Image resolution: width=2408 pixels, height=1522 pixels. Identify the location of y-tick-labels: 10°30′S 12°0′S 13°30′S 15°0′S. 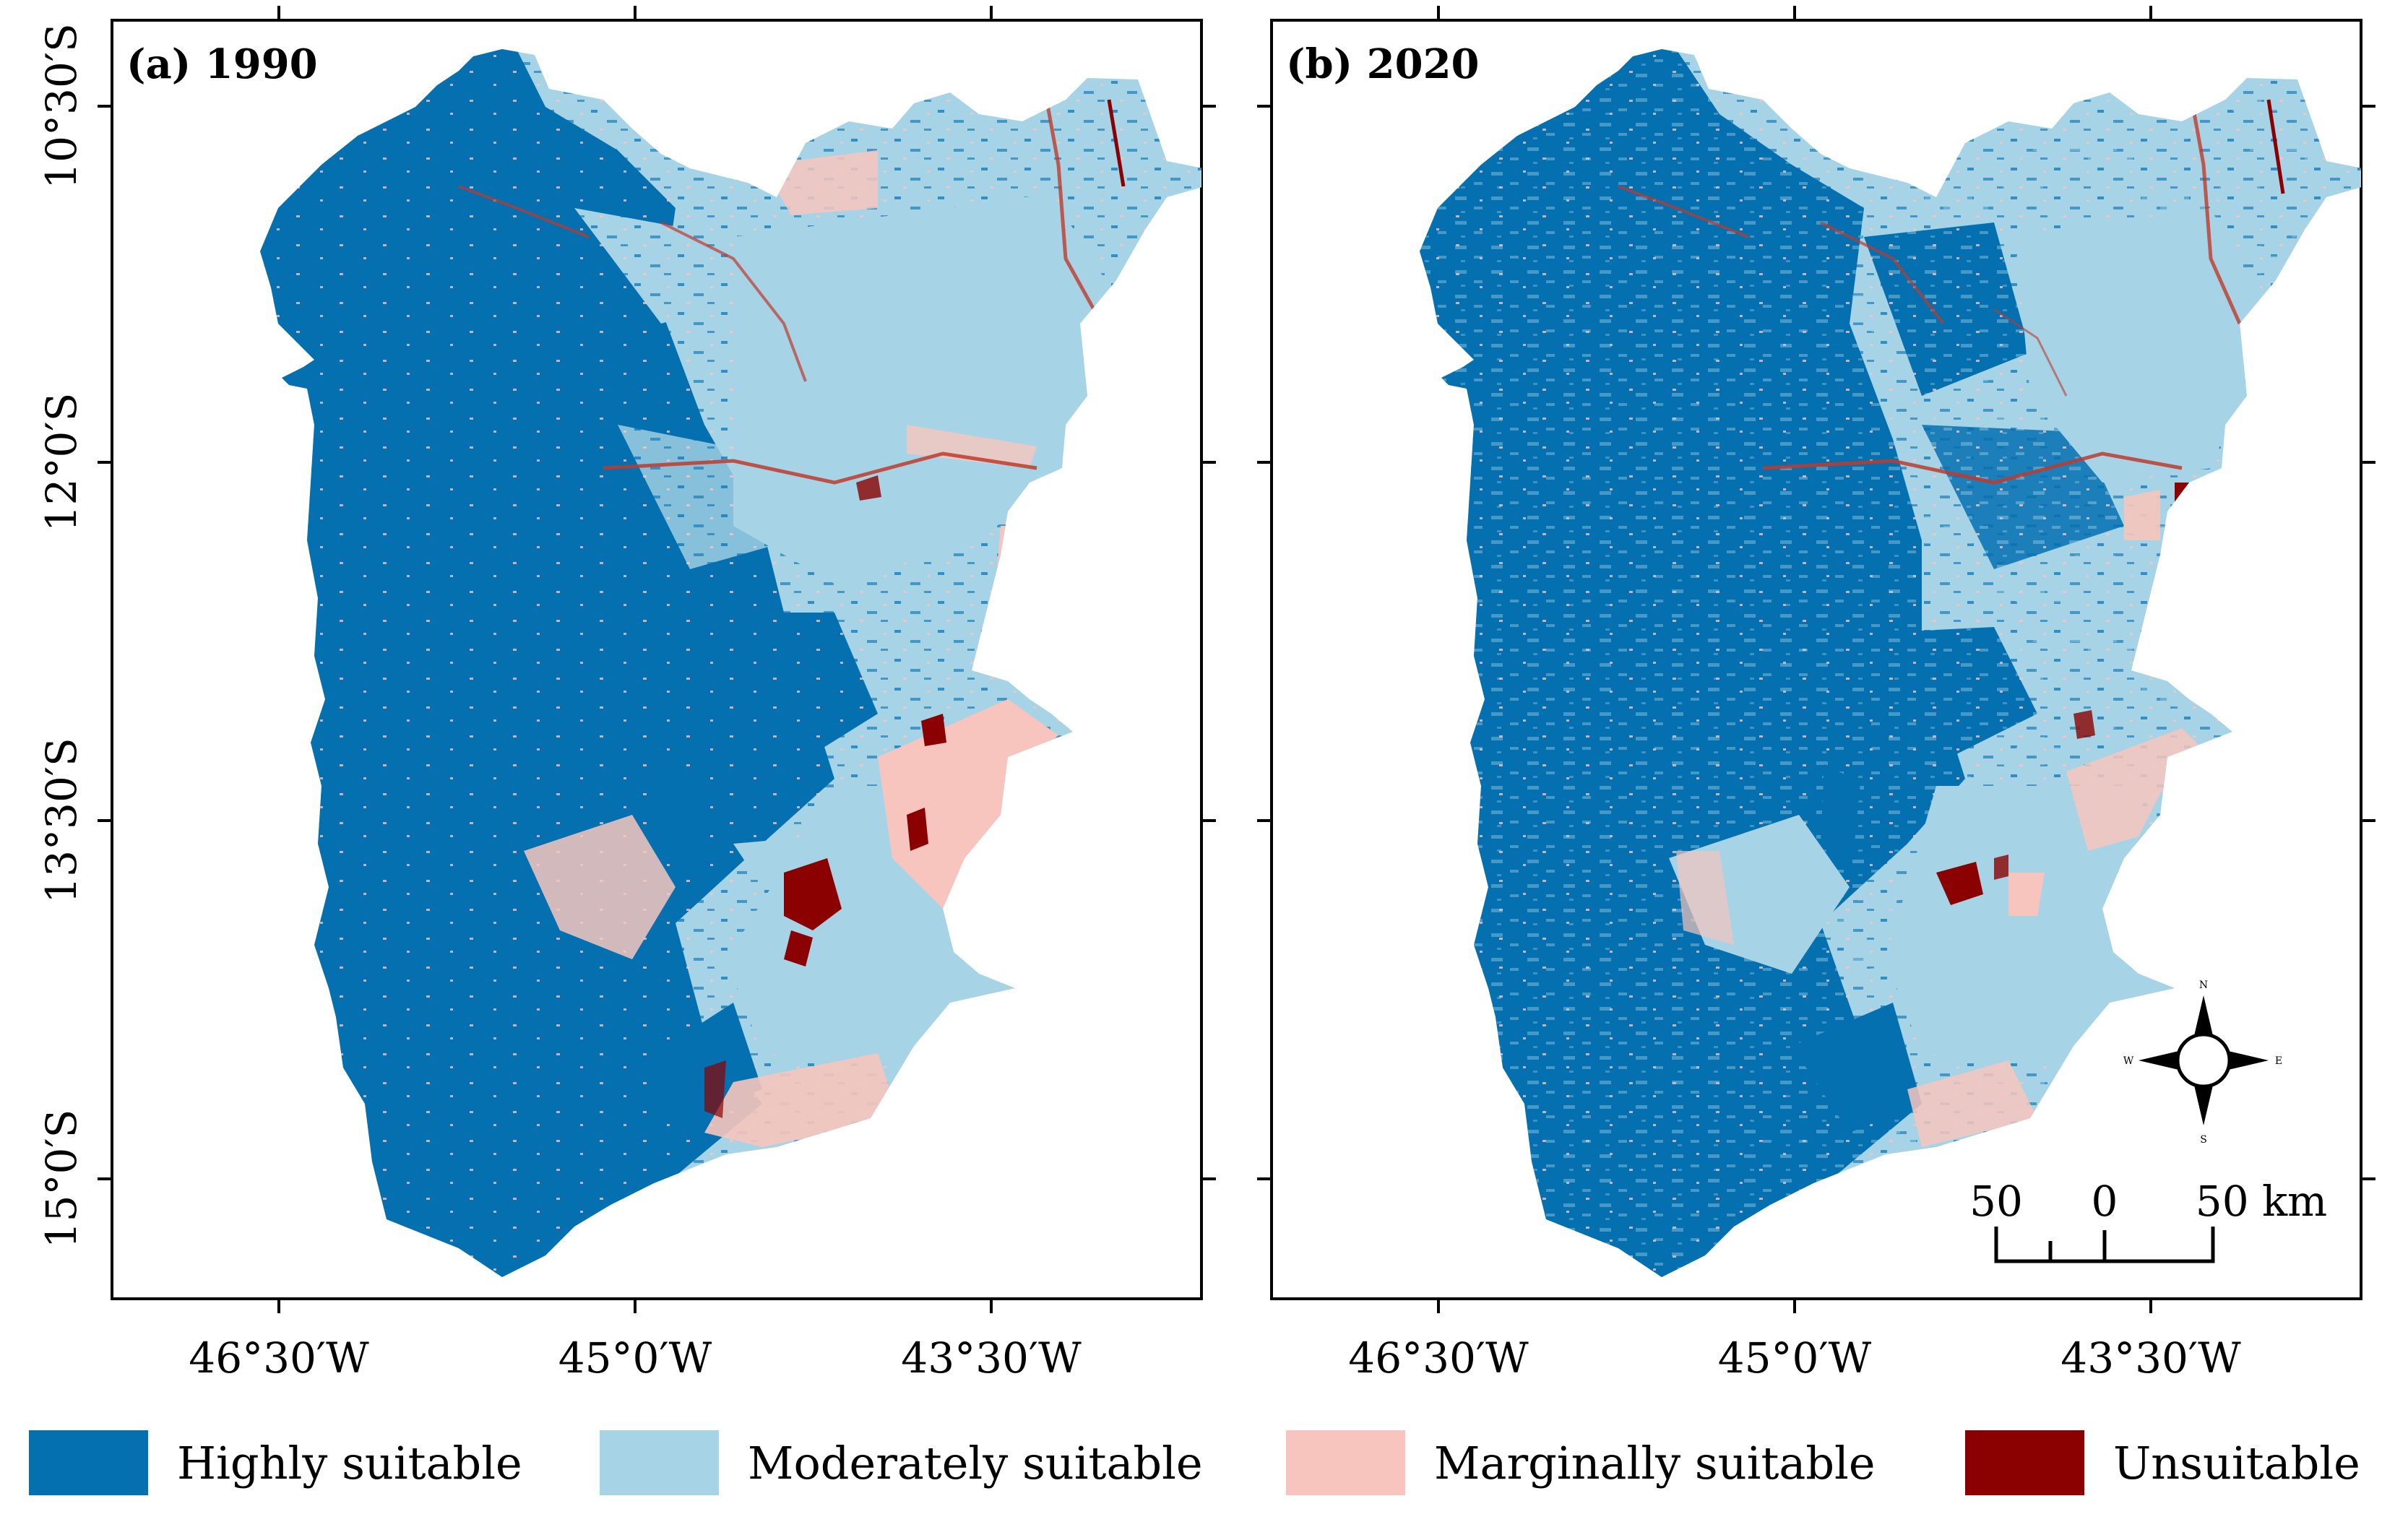
(61, 635).